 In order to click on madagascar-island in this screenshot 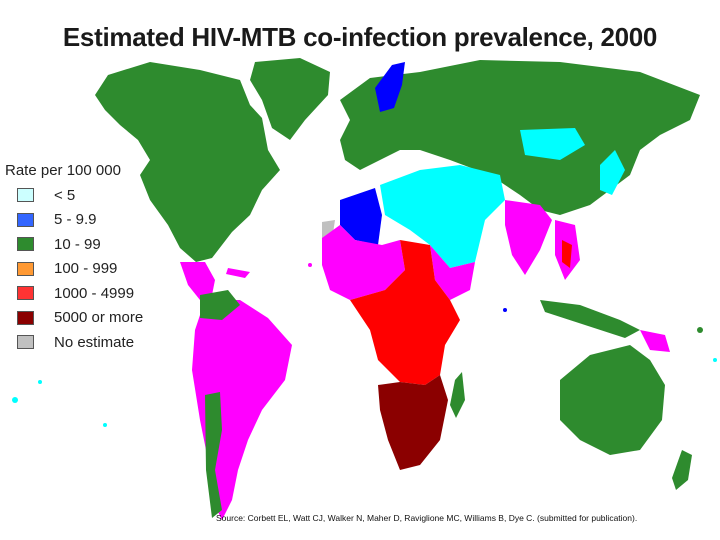, I will do `click(457, 395)`.